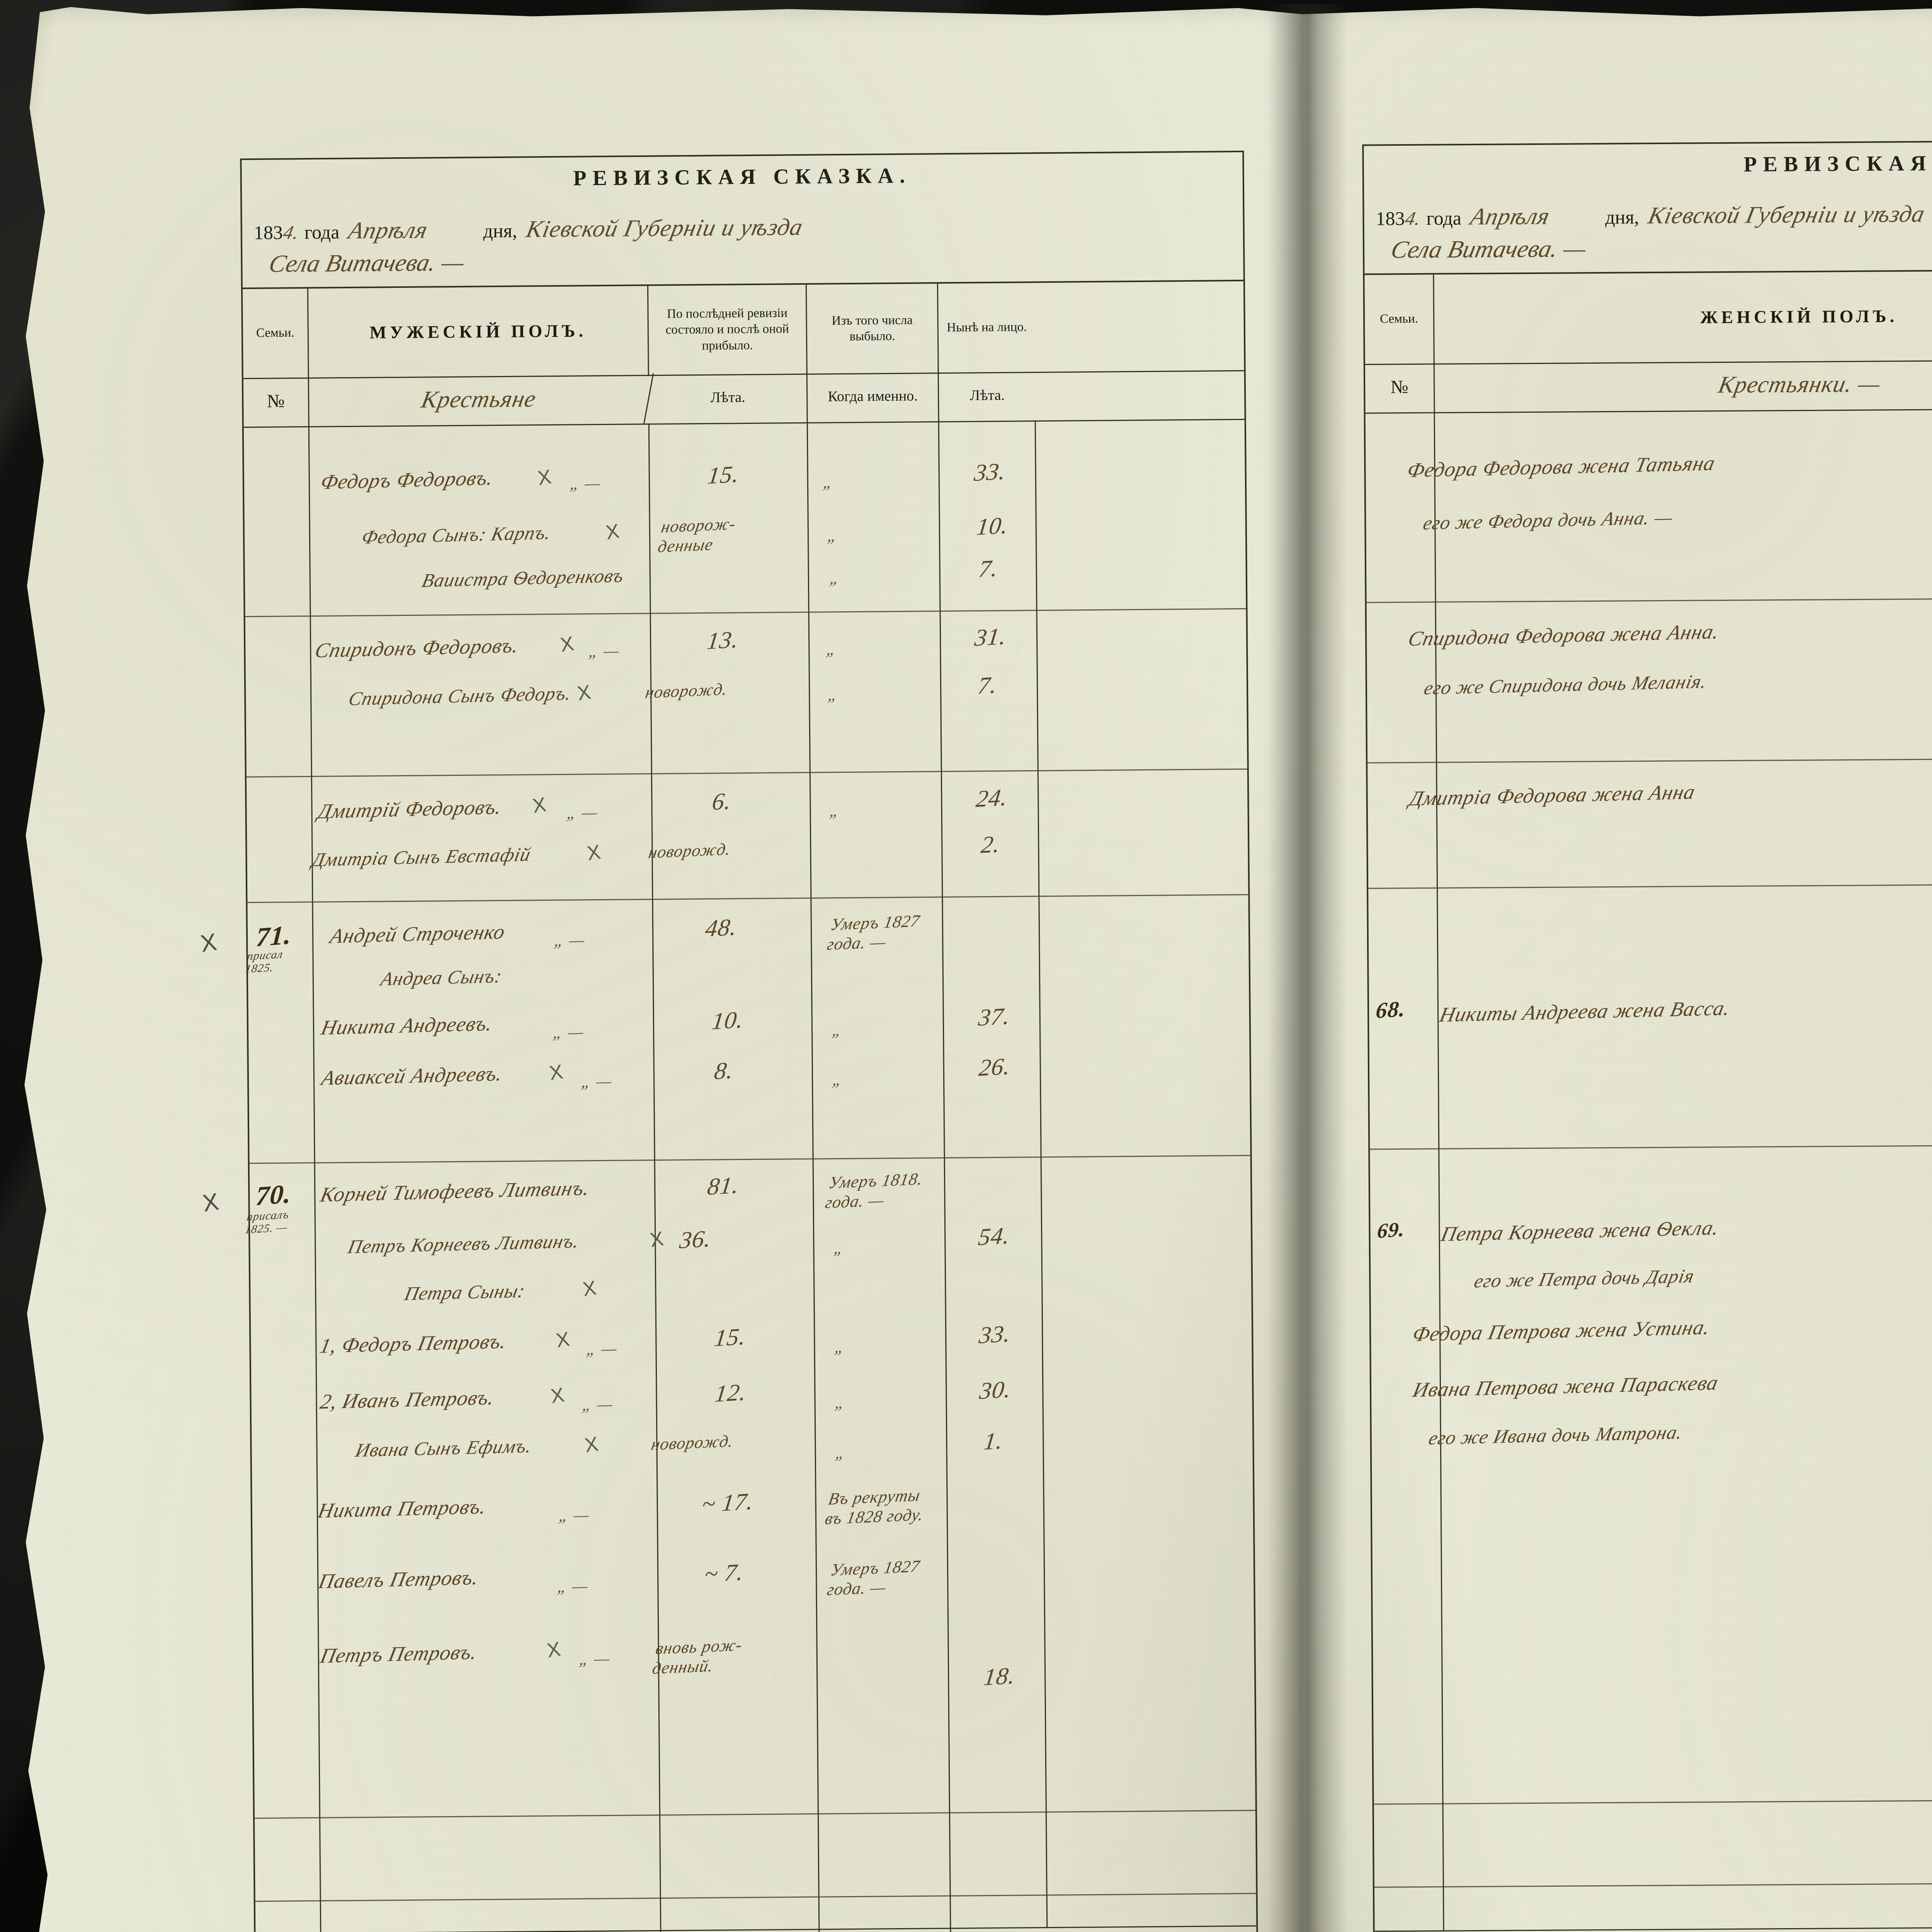  Describe the element at coordinates (268, 232) in the screenshot. I see `year-prefix-left: 183` at that location.